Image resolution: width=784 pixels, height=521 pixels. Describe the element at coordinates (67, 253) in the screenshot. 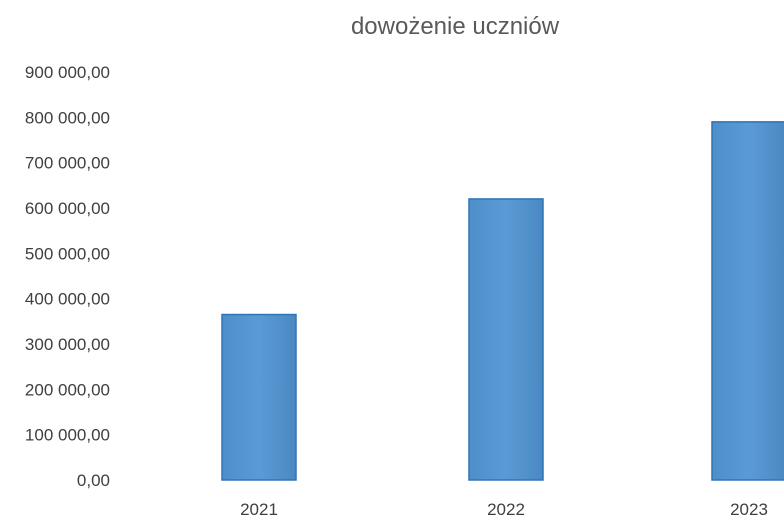

I see `y-tick-label: 500 000,00` at that location.